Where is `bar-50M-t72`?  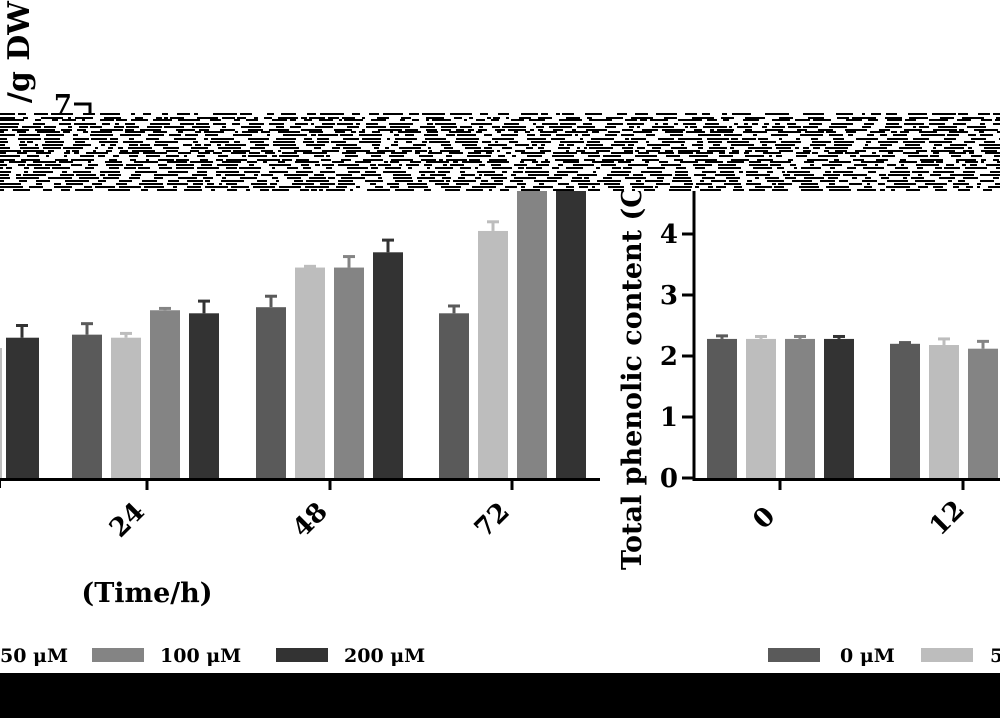
bar-50M-t72 is located at coordinates (493, 354).